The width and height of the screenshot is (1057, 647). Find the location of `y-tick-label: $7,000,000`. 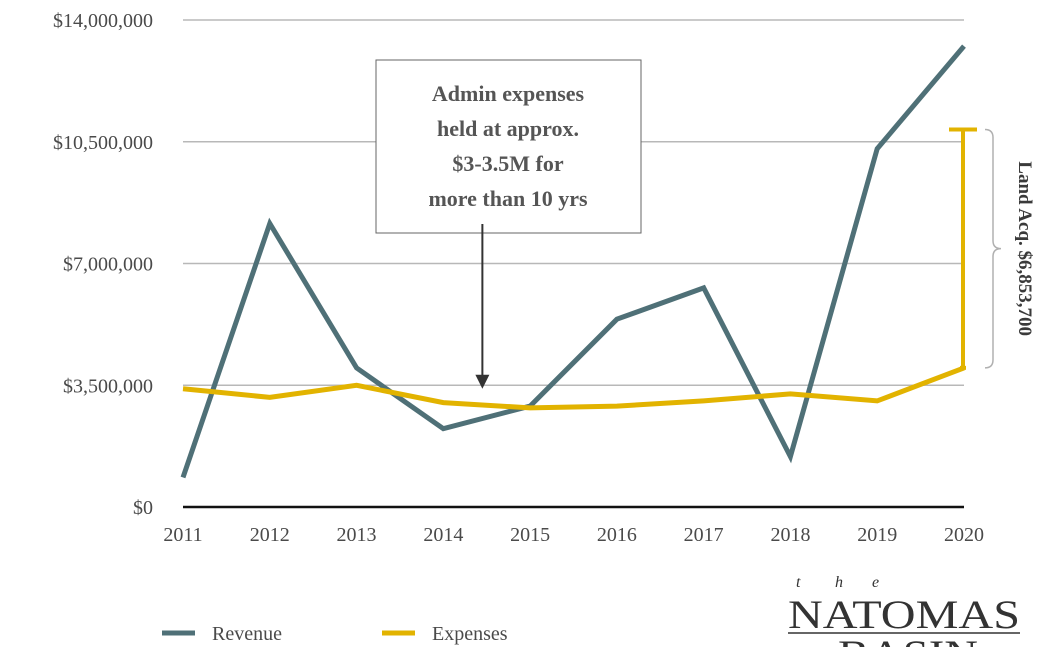

y-tick-label: $7,000,000 is located at coordinates (108, 265).